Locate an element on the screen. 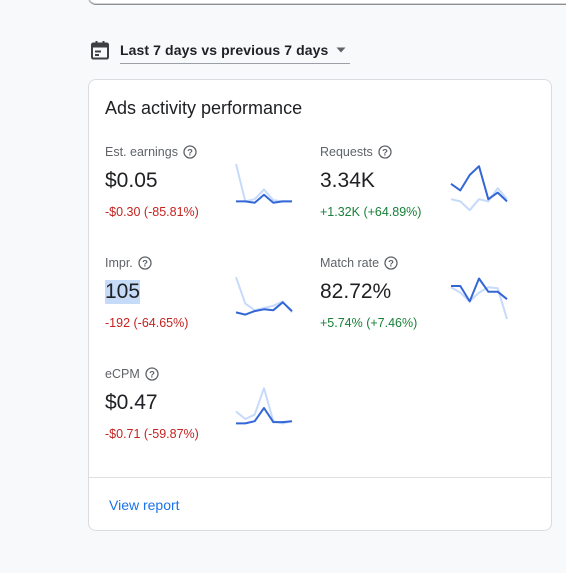 This screenshot has width=566, height=573. date-range-label: Last 7 days vs previous 7 days is located at coordinates (224, 49).